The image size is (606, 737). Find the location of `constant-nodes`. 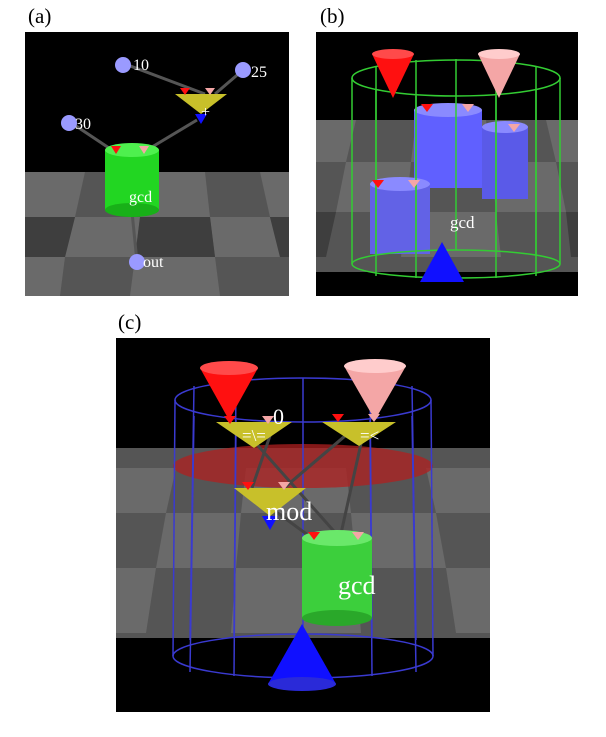

constant-nodes is located at coordinates (156, 163).